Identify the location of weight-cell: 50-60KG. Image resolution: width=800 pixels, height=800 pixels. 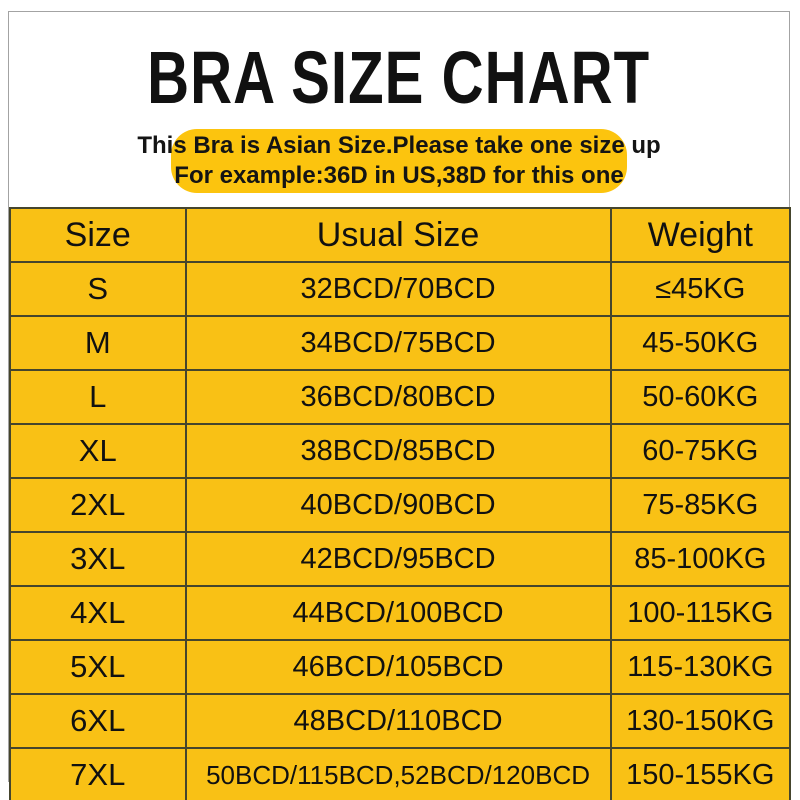
(700, 397).